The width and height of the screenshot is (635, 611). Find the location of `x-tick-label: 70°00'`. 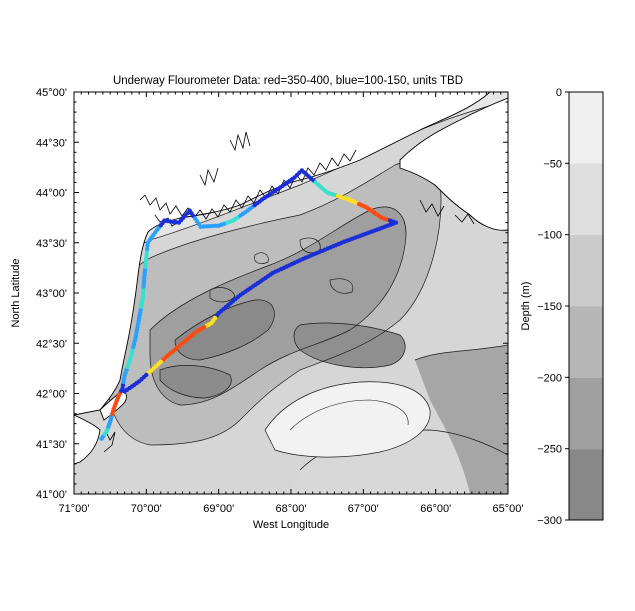

x-tick-label: 70°00' is located at coordinates (146, 509).